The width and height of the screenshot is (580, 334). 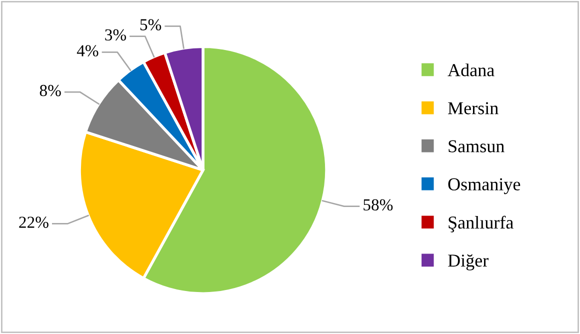 I want to click on data-label: 22%, so click(x=33, y=222).